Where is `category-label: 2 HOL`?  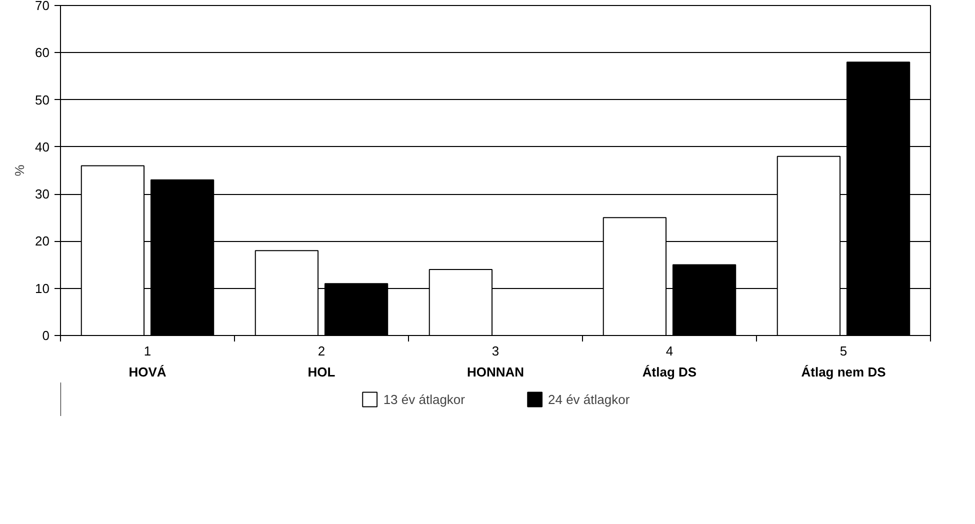 category-label: 2 HOL is located at coordinates (322, 362).